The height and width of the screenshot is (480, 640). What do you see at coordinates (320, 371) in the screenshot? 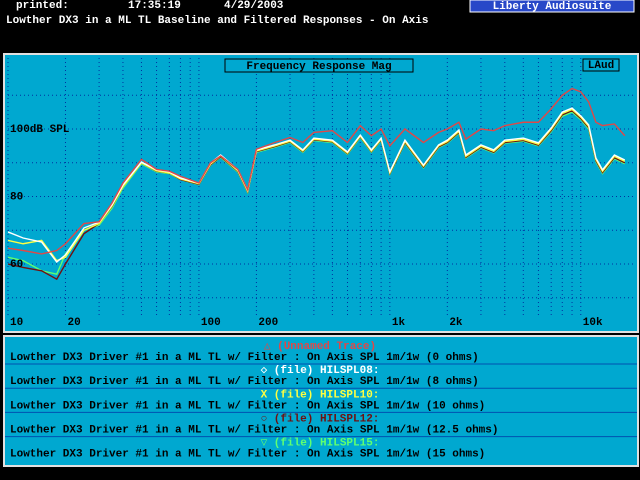
I see `legend-entry-name: ◇ (file) HILSPL08:` at bounding box center [320, 371].